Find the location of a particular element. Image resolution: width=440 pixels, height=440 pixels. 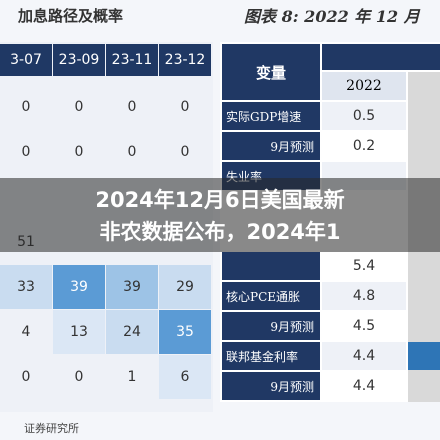

row-value: 0.5 is located at coordinates (364, 116).